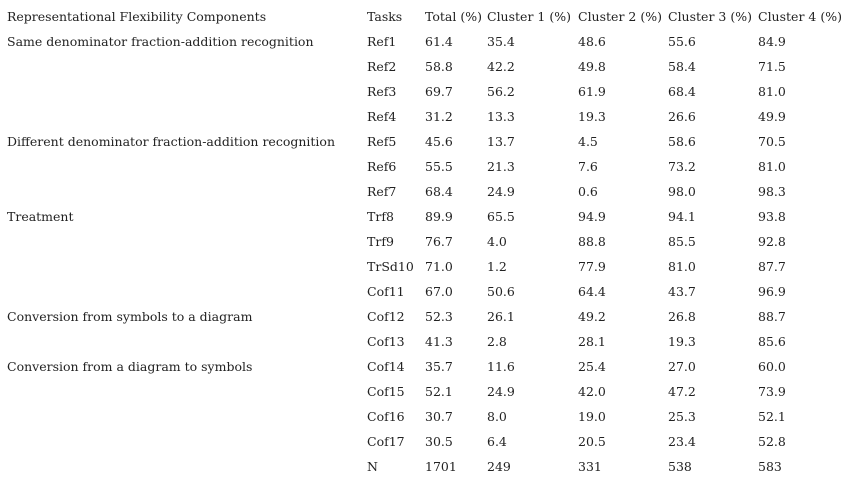 The image size is (848, 500). I want to click on value-cell: 98.0, so click(682, 191).